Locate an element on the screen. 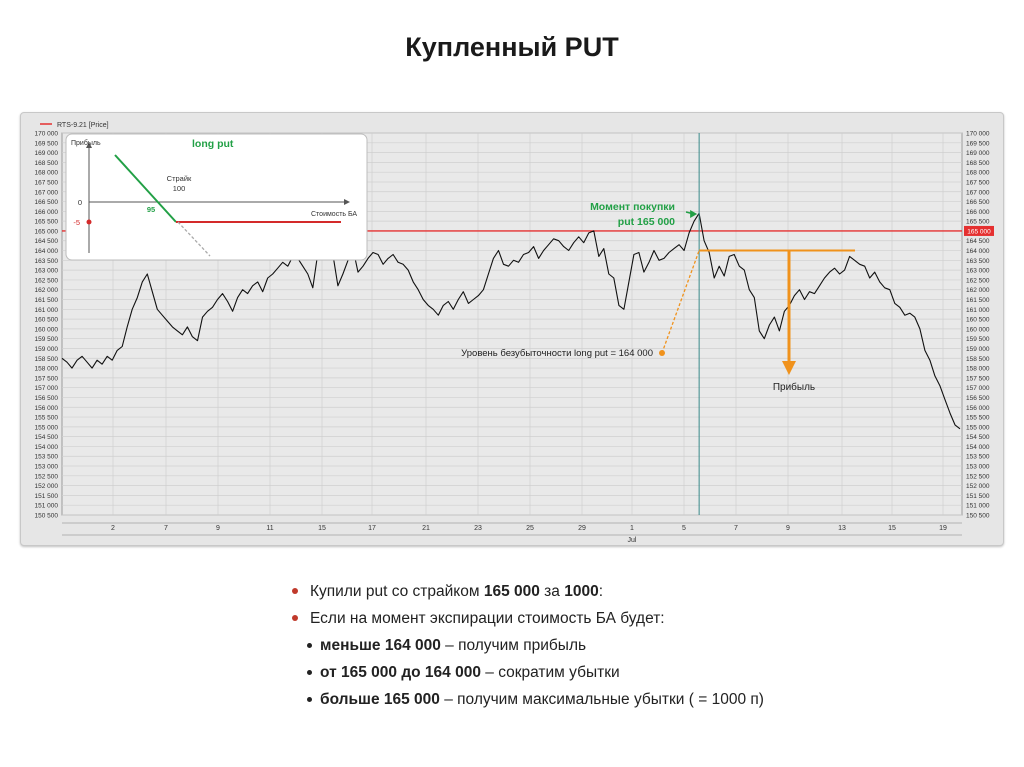  y-tick-label-right: 160 500 is located at coordinates (978, 320).